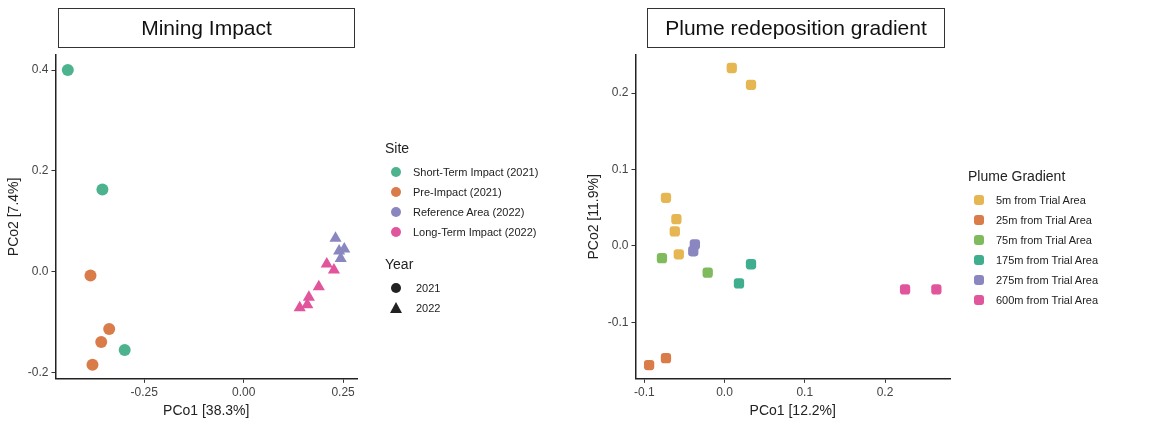  What do you see at coordinates (428, 288) in the screenshot?
I see `text: 2021` at bounding box center [428, 288].